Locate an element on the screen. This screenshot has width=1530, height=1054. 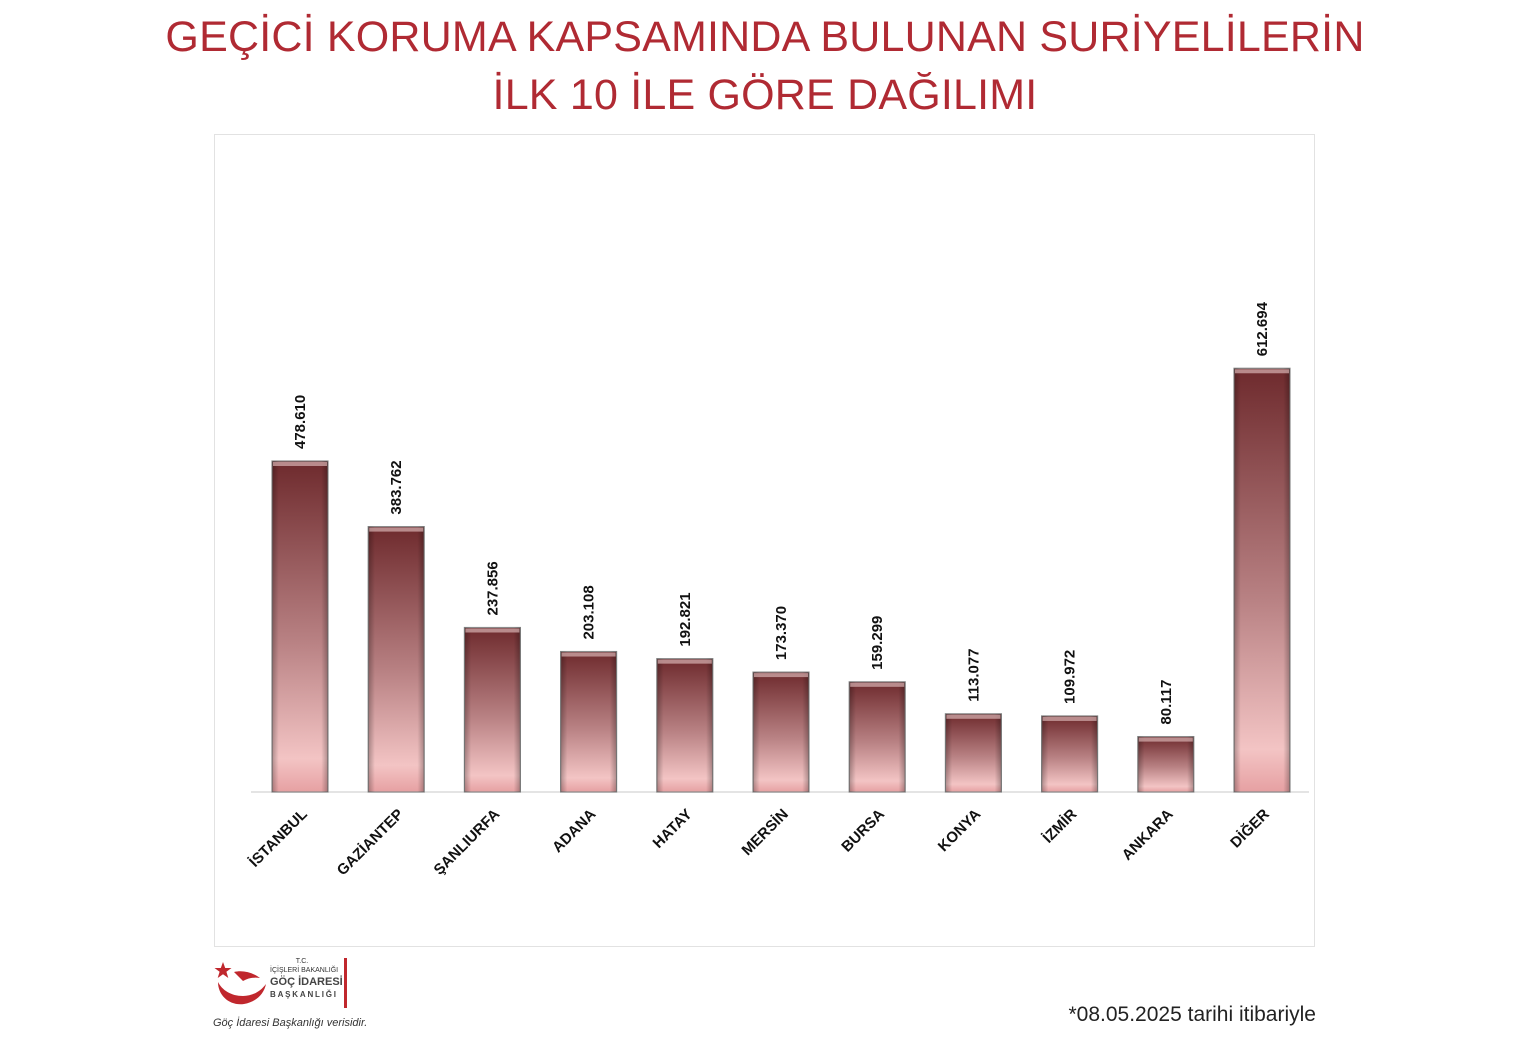
category-tick-label: BURSA is located at coordinates (863, 831).